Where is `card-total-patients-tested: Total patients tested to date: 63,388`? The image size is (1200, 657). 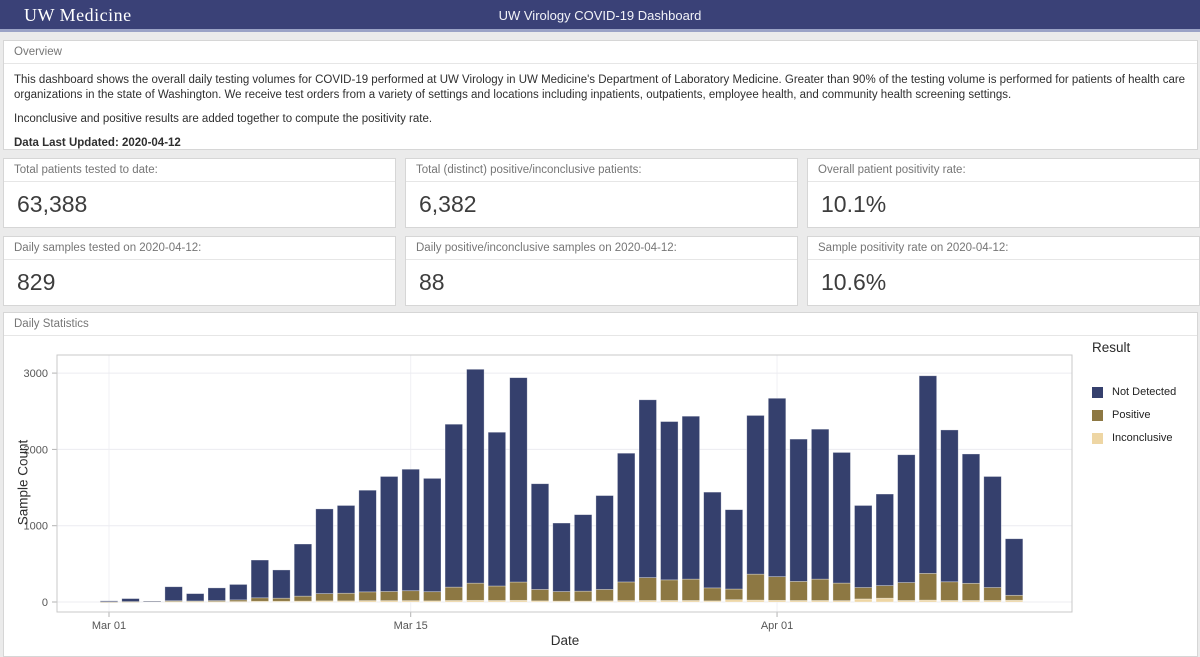
card-total-patients-tested: Total patients tested to date: 63,388 is located at coordinates (199, 193).